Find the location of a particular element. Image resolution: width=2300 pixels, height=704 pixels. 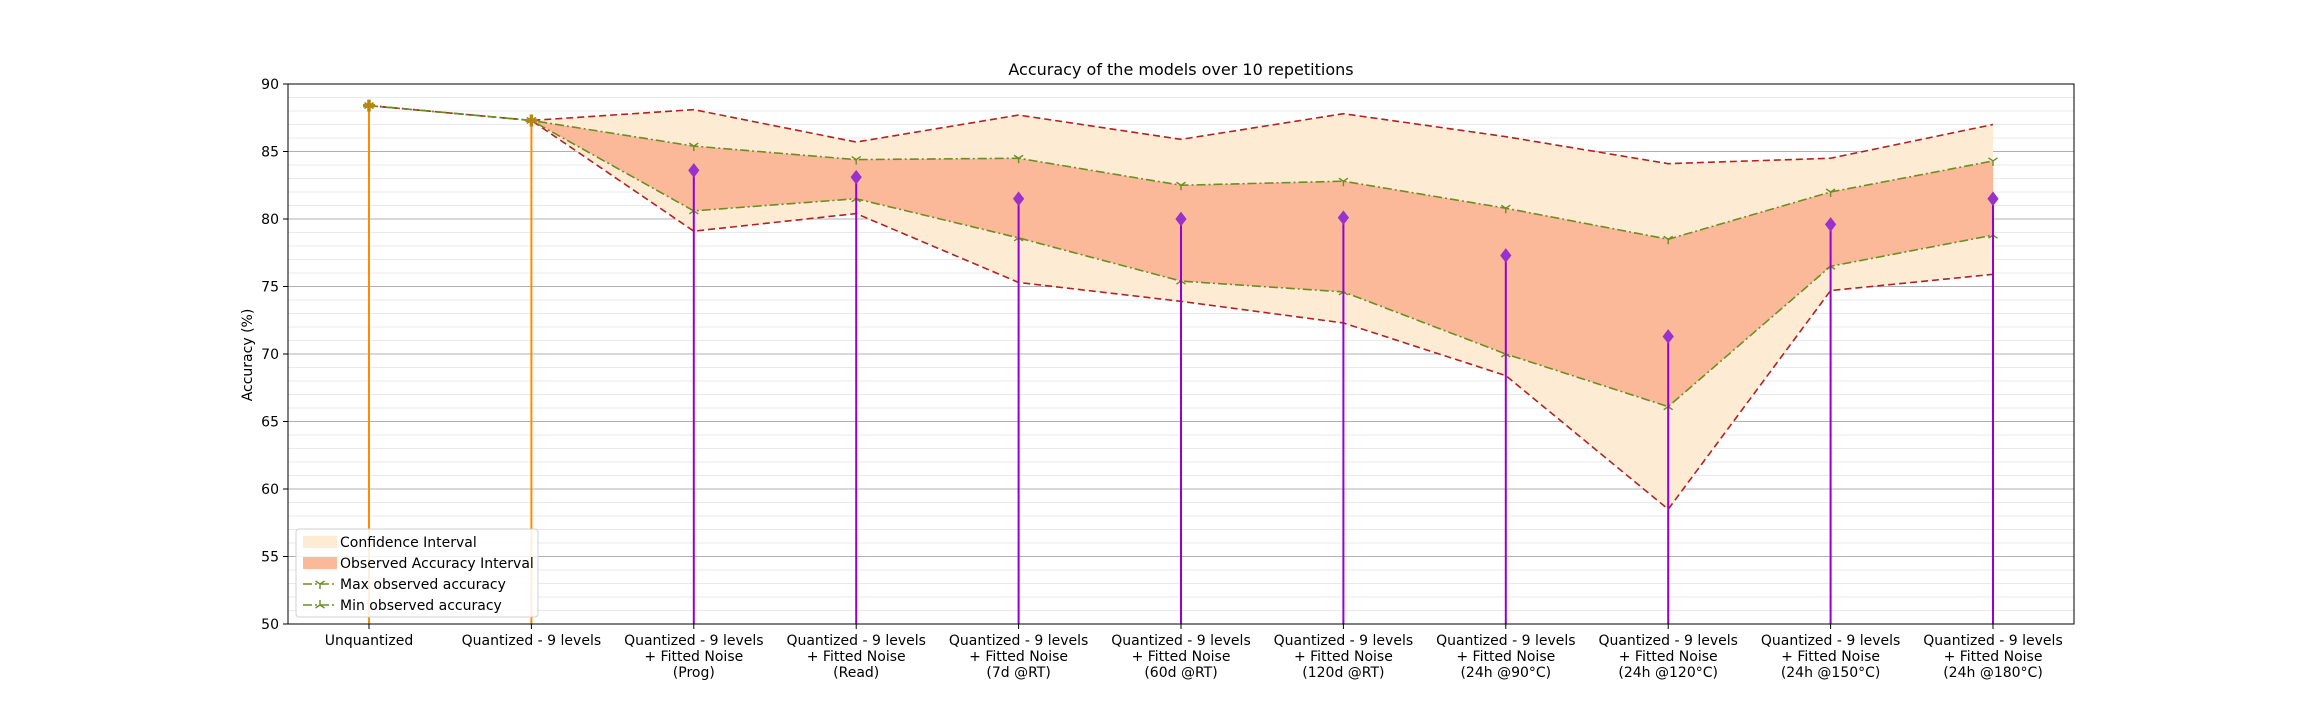

x-tick-label: Unquantized is located at coordinates (369, 641).